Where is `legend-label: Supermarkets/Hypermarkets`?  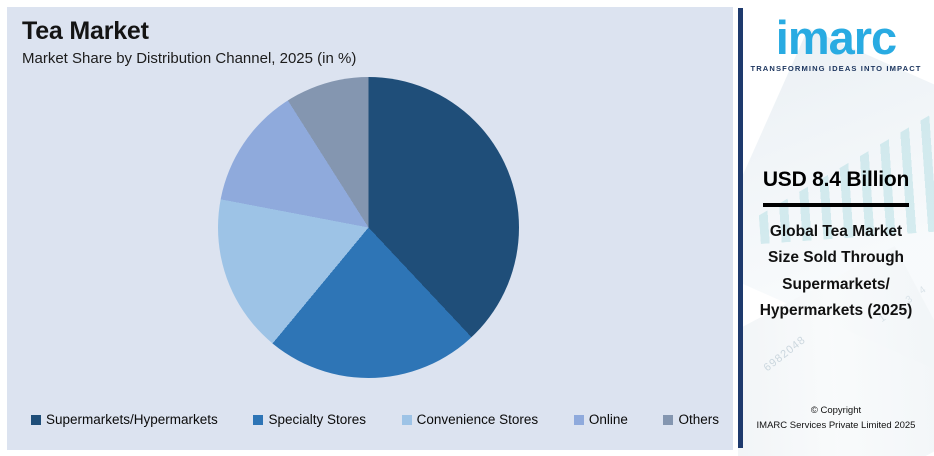 legend-label: Supermarkets/Hypermarkets is located at coordinates (132, 419).